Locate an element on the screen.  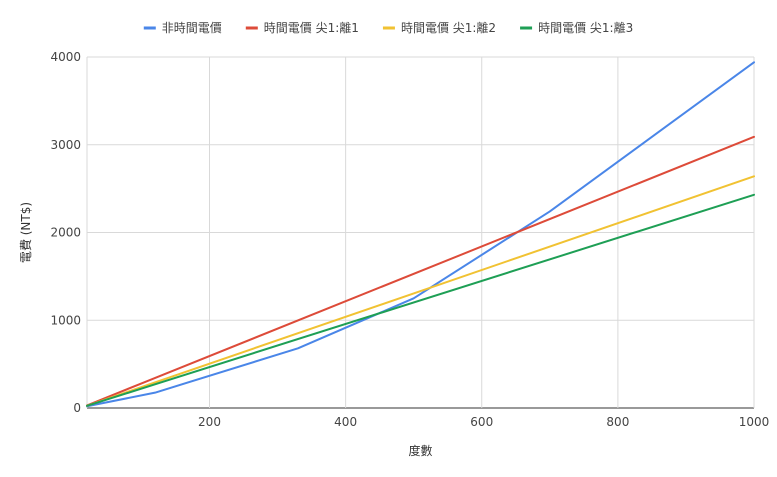
x-axis-title: 度數 is located at coordinates (420, 450).